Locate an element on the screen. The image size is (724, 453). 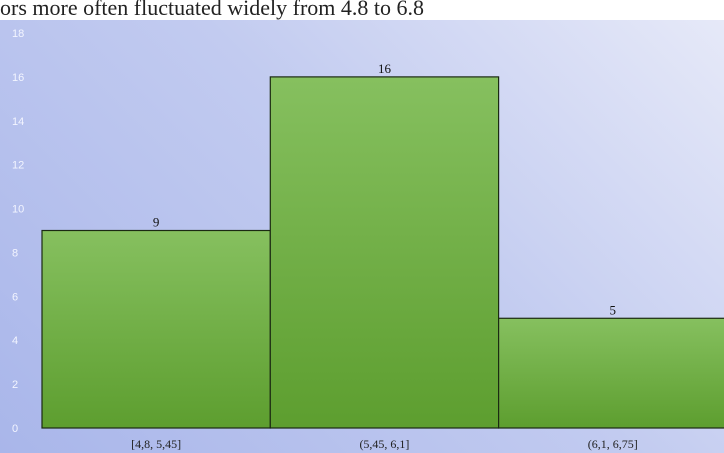
x-category-label: (6,1, 6,75] is located at coordinates (613, 444).